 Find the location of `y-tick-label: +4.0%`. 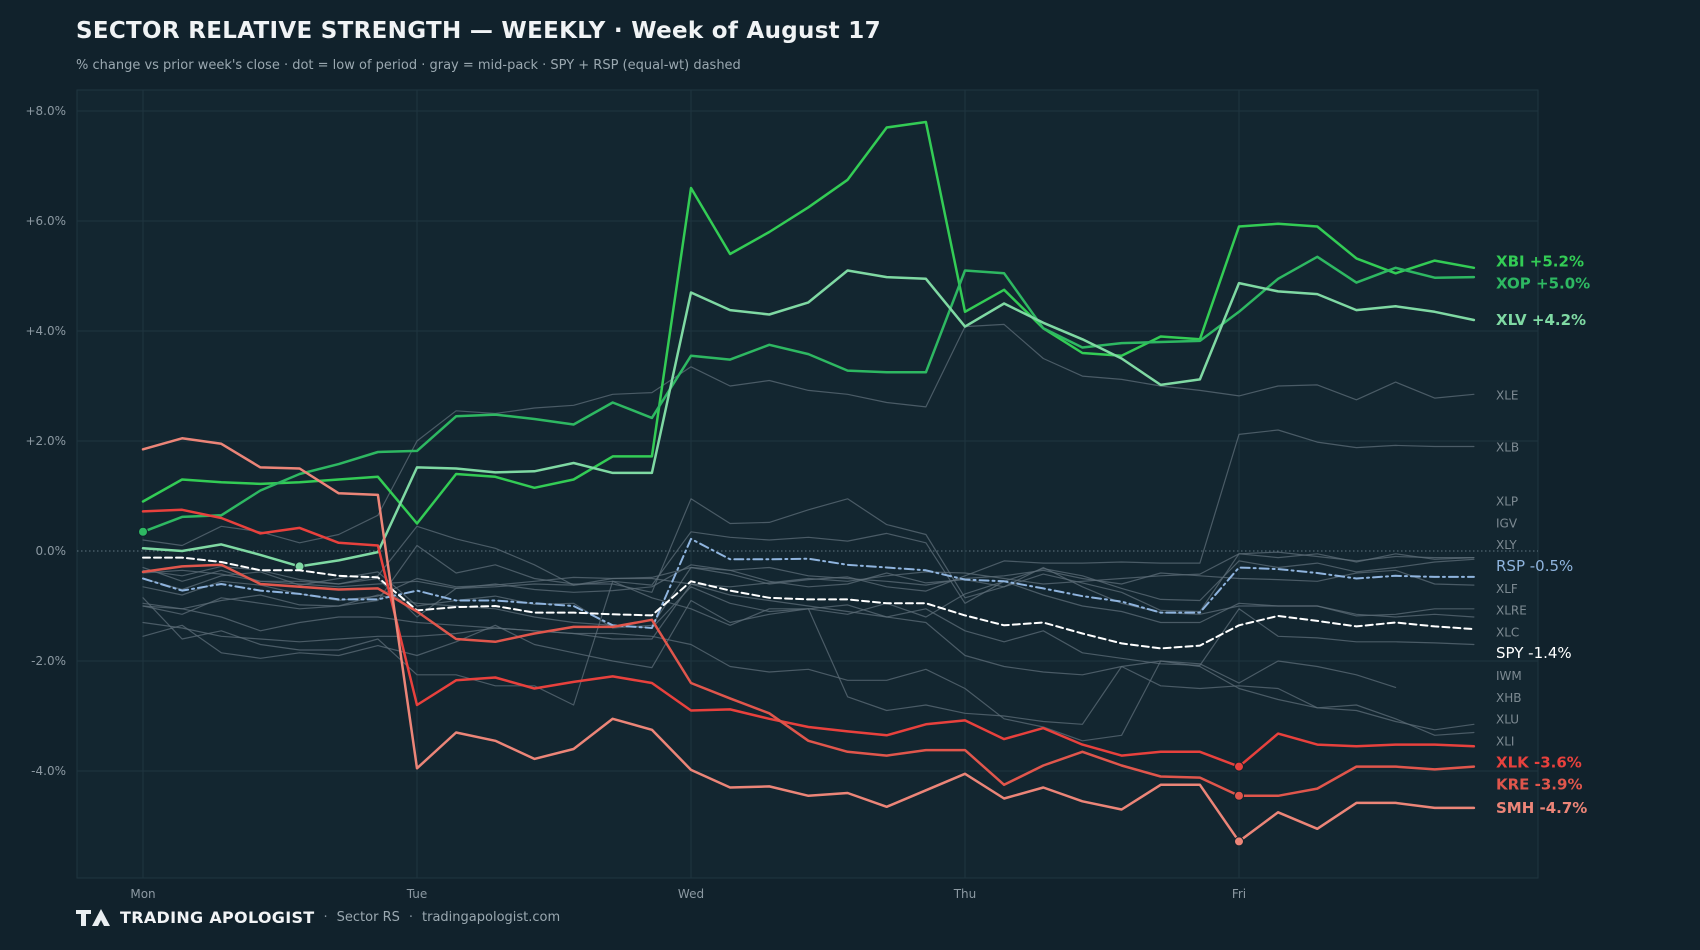

y-tick-label: +4.0% is located at coordinates (45, 331).